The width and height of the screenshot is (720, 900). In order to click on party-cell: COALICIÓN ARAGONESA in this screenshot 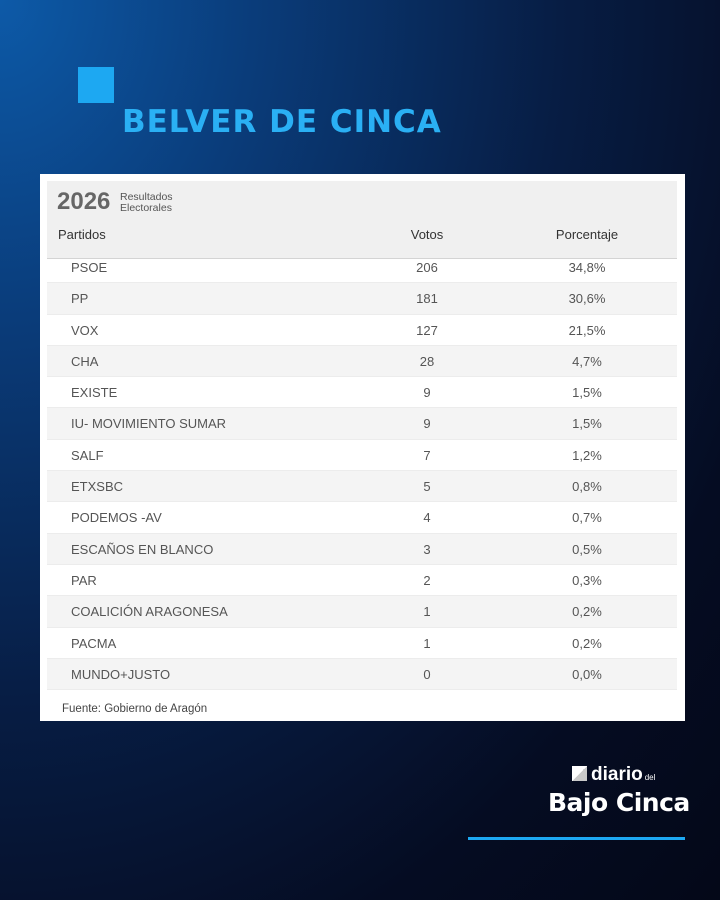, I will do `click(149, 612)`.